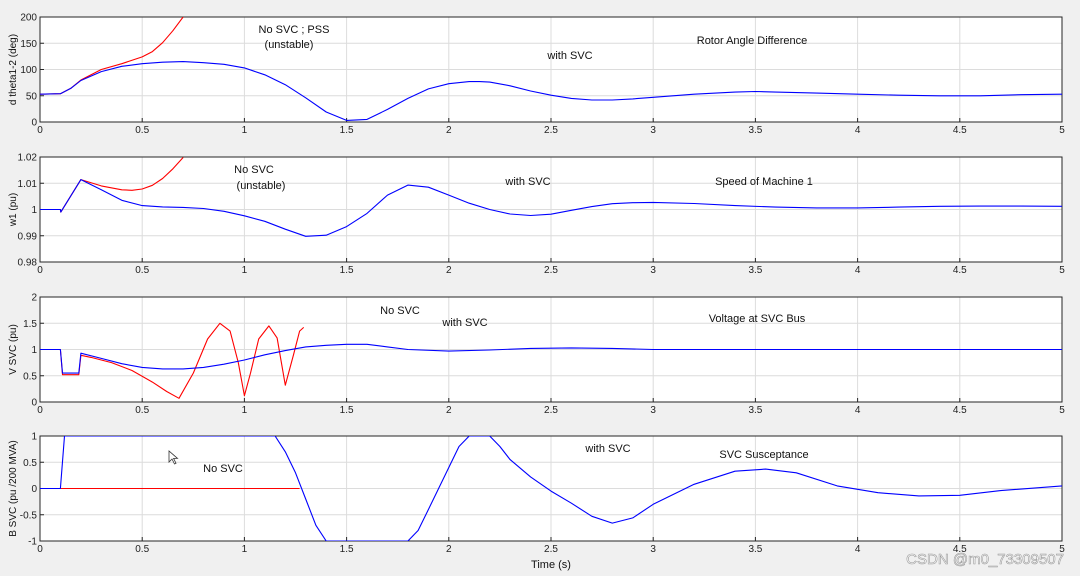 This screenshot has width=1080, height=576. Describe the element at coordinates (29, 515) in the screenshot. I see `y-tick-label: -0.5` at that location.